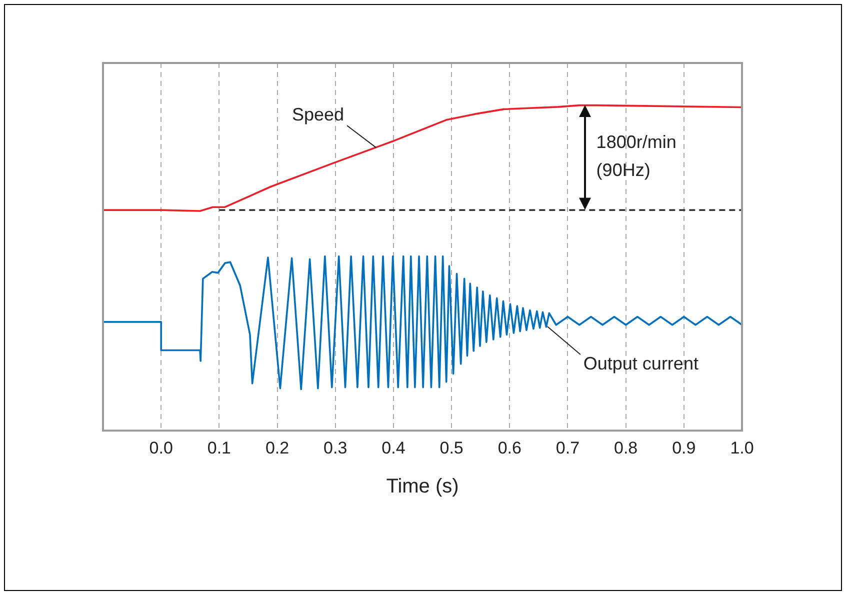  Describe the element at coordinates (161, 448) in the screenshot. I see `x-tick-label: 0.0` at that location.